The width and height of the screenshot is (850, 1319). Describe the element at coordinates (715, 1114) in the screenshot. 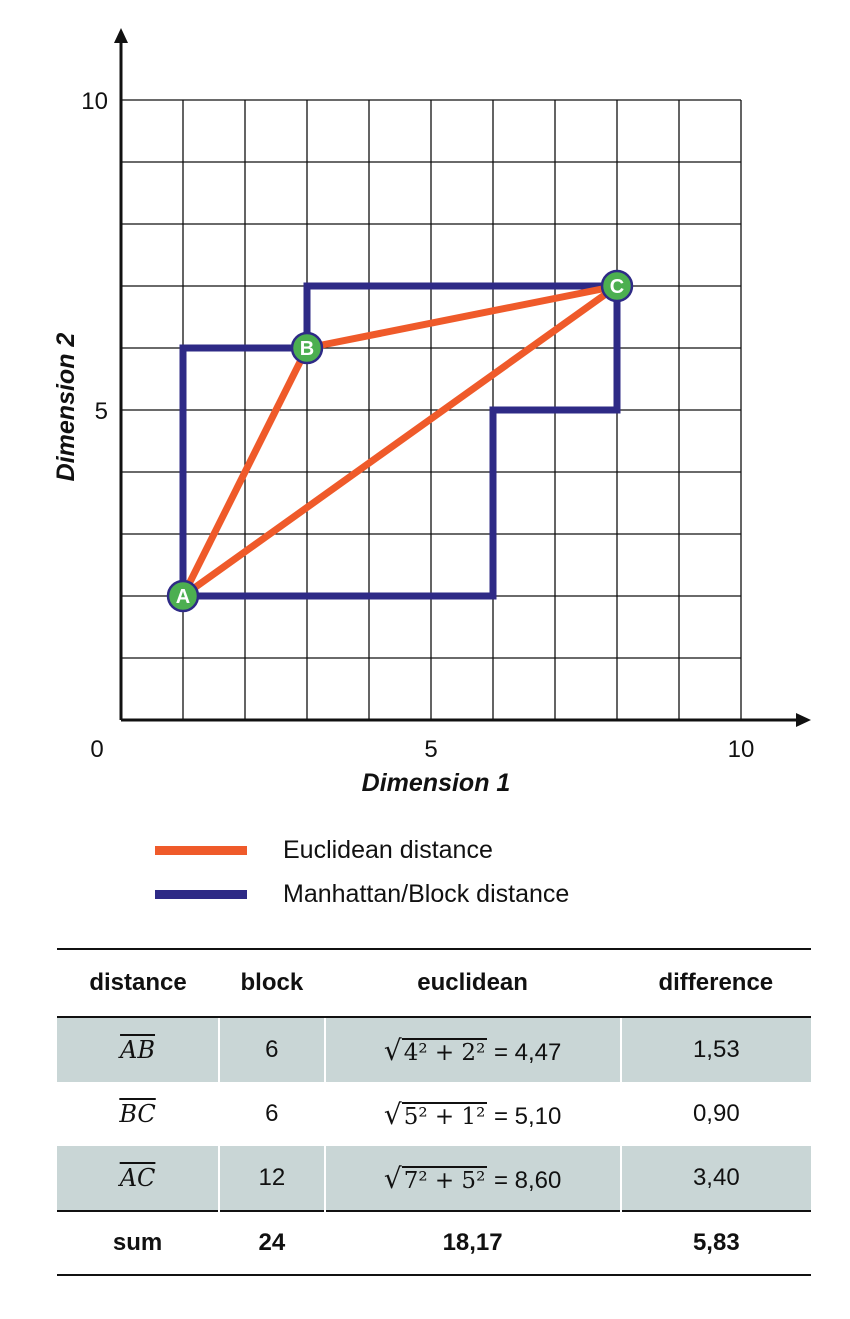

I see `difference-cell: 0,90` at that location.